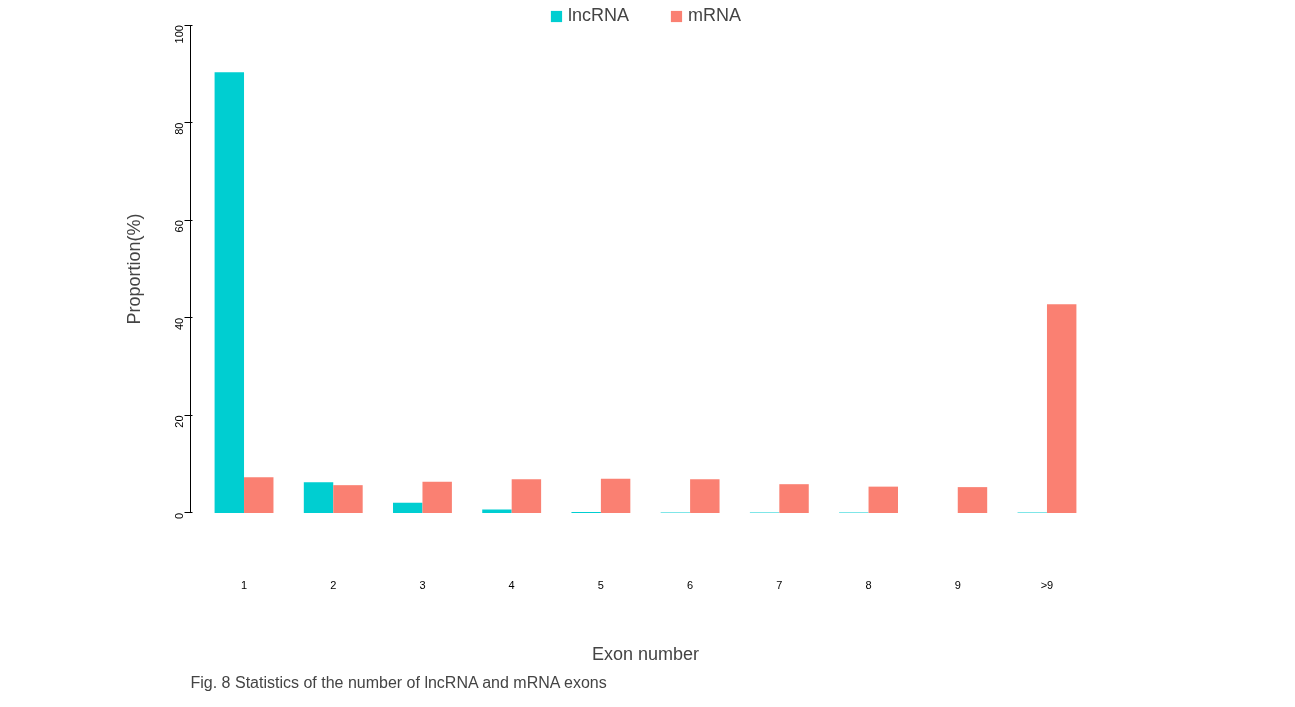 The height and width of the screenshot is (707, 1295). What do you see at coordinates (333, 584) in the screenshot?
I see `x-tick-label: 2` at bounding box center [333, 584].